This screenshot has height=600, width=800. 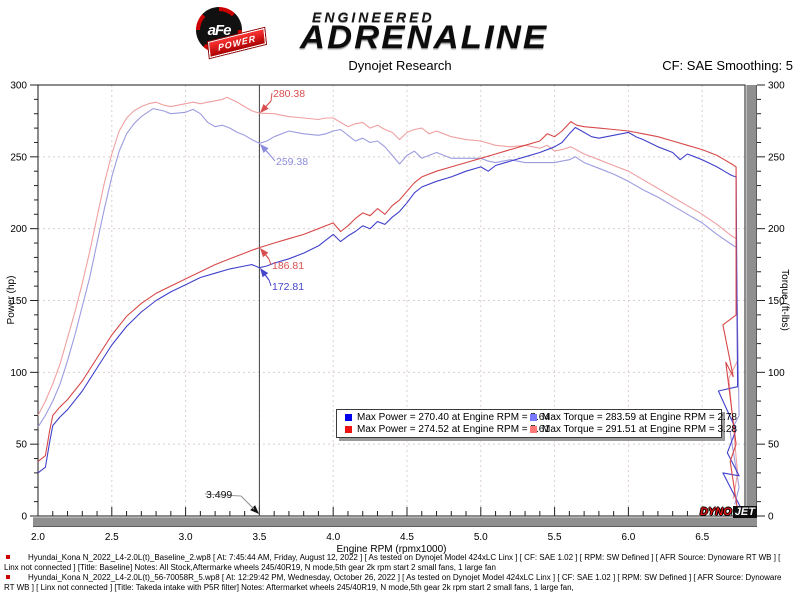 I want to click on y-tick-label-right: 50, so click(x=774, y=445).